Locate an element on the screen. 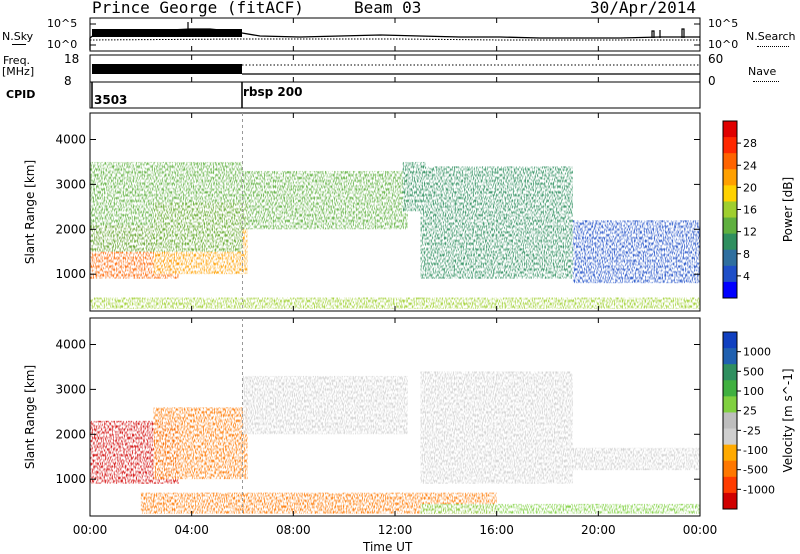 This screenshot has height=554, width=800. x-tick-label: 16:00 is located at coordinates (496, 530).